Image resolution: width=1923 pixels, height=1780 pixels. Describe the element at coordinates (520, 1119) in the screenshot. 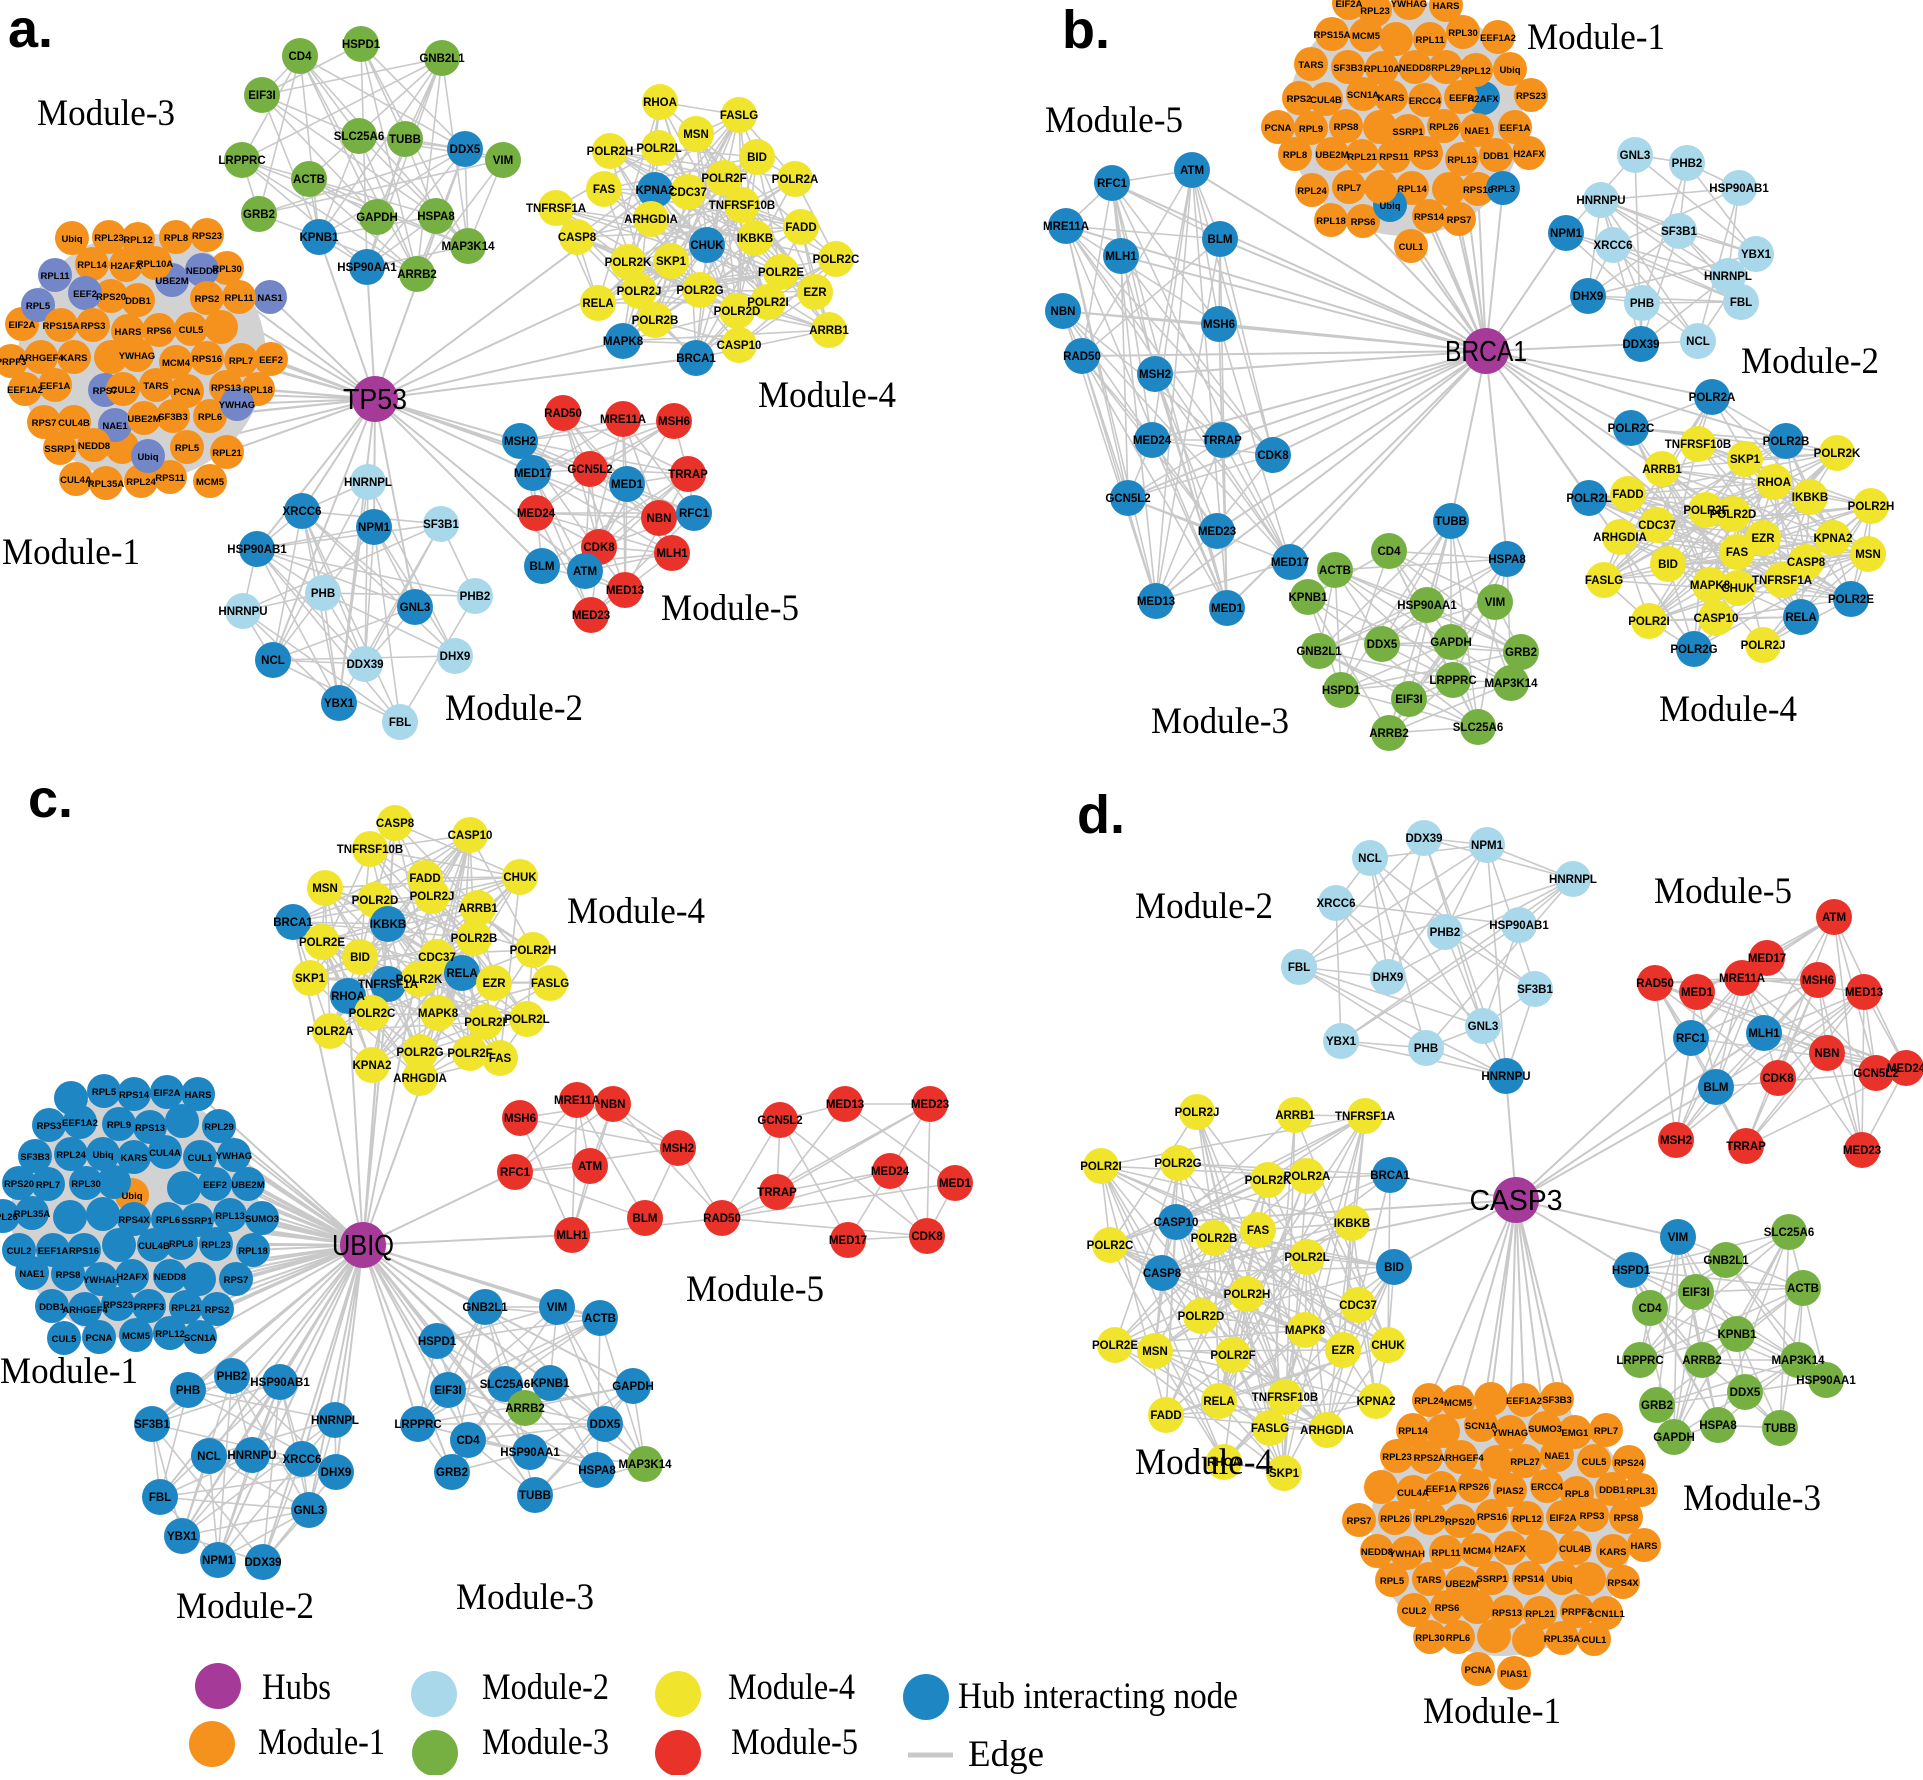

I see `svg-text: MSH6` at that location.